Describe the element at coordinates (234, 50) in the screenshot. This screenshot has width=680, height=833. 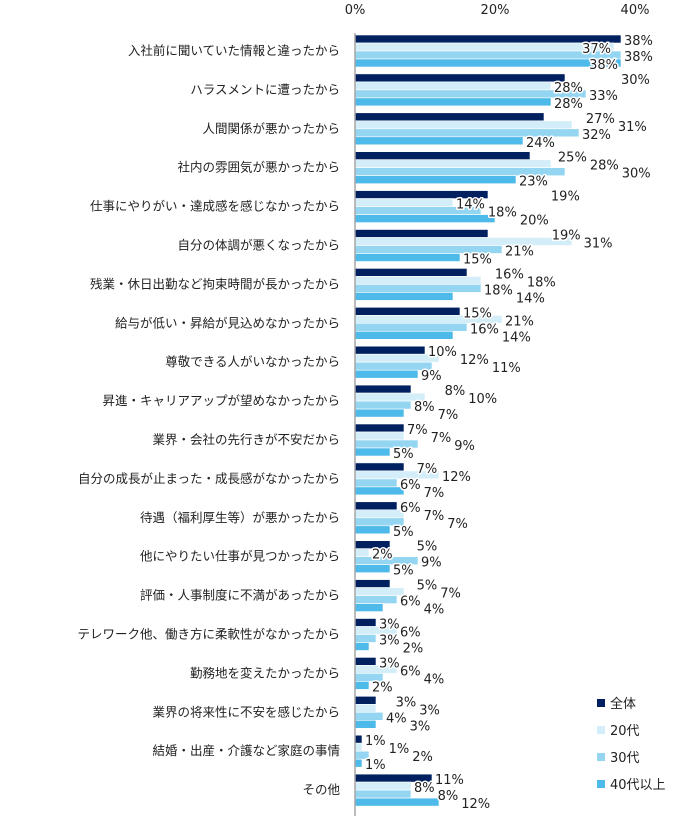
I see `category-label: 入社前に聞いていた情報と違ったから` at that location.